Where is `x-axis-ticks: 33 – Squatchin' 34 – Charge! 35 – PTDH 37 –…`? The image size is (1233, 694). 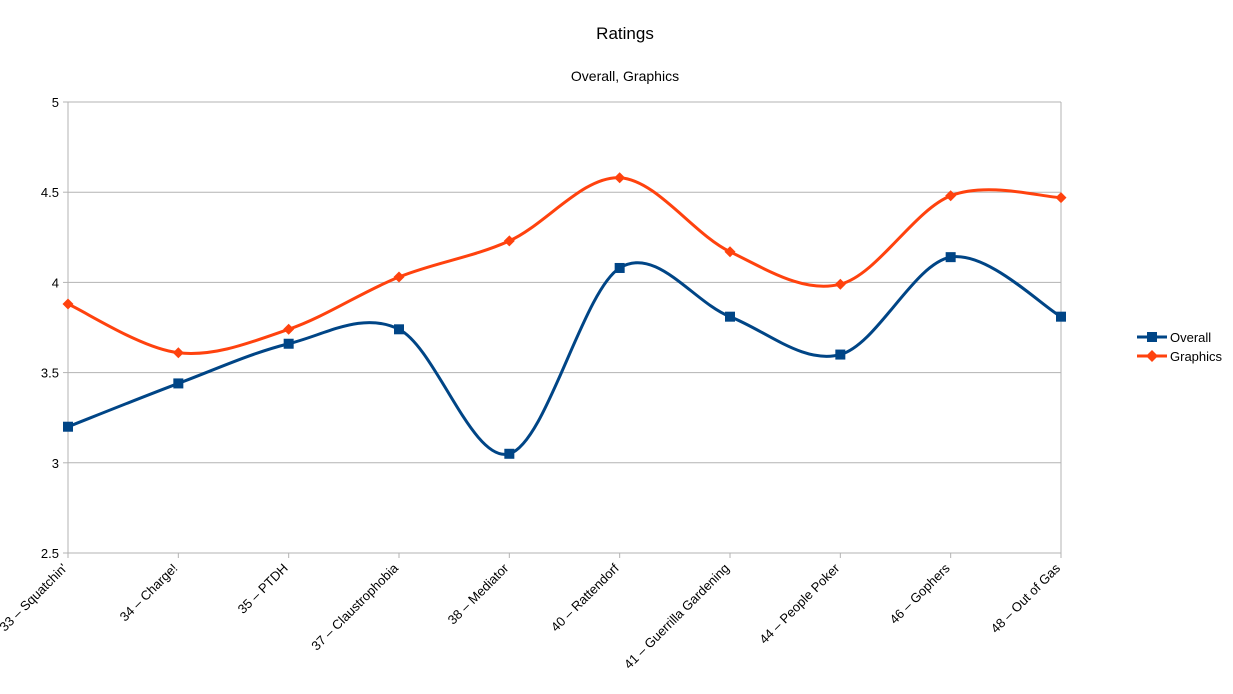 x-axis-ticks: 33 – Squatchin' 34 – Charge! 35 – PTDH 37 –… is located at coordinates (531, 616).